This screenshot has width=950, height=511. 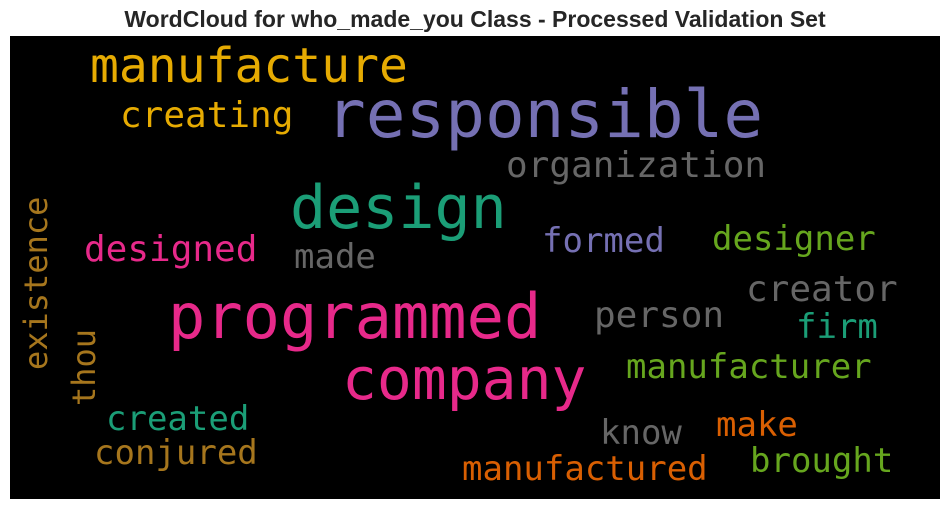 I want to click on word-designed: designed, so click(x=171, y=249).